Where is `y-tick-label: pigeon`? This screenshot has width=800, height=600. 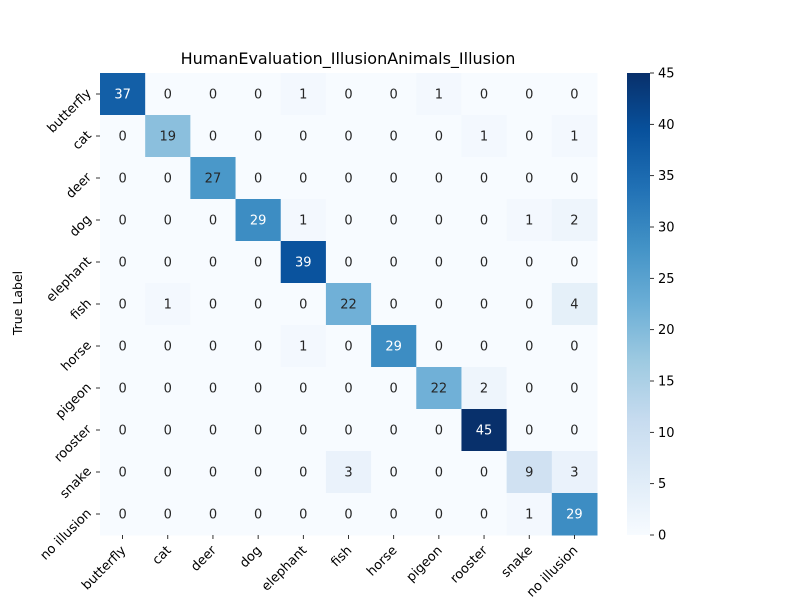
y-tick-label: pigeon is located at coordinates (74, 401).